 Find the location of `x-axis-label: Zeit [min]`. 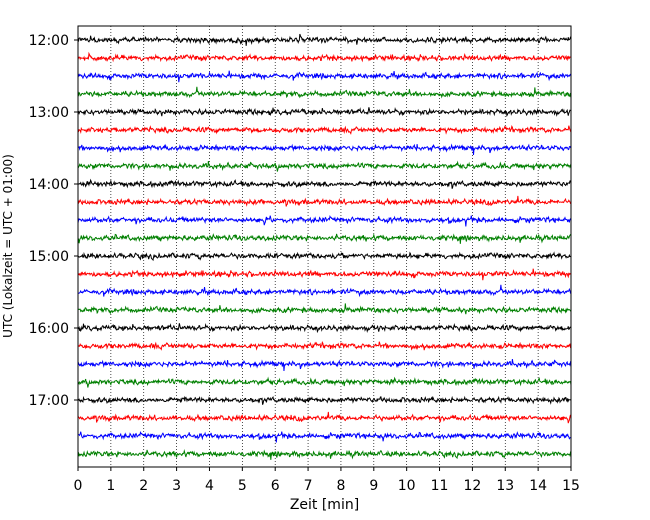

x-axis-label: Zeit [min] is located at coordinates (324, 505).